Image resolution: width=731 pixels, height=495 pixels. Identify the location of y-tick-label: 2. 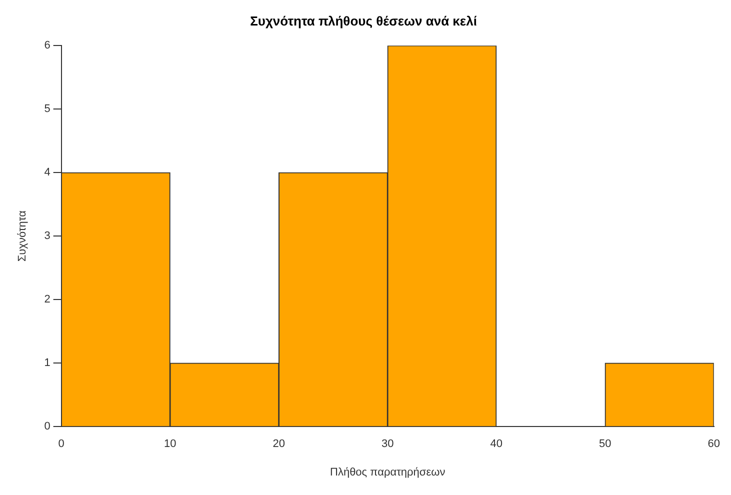
(47, 300).